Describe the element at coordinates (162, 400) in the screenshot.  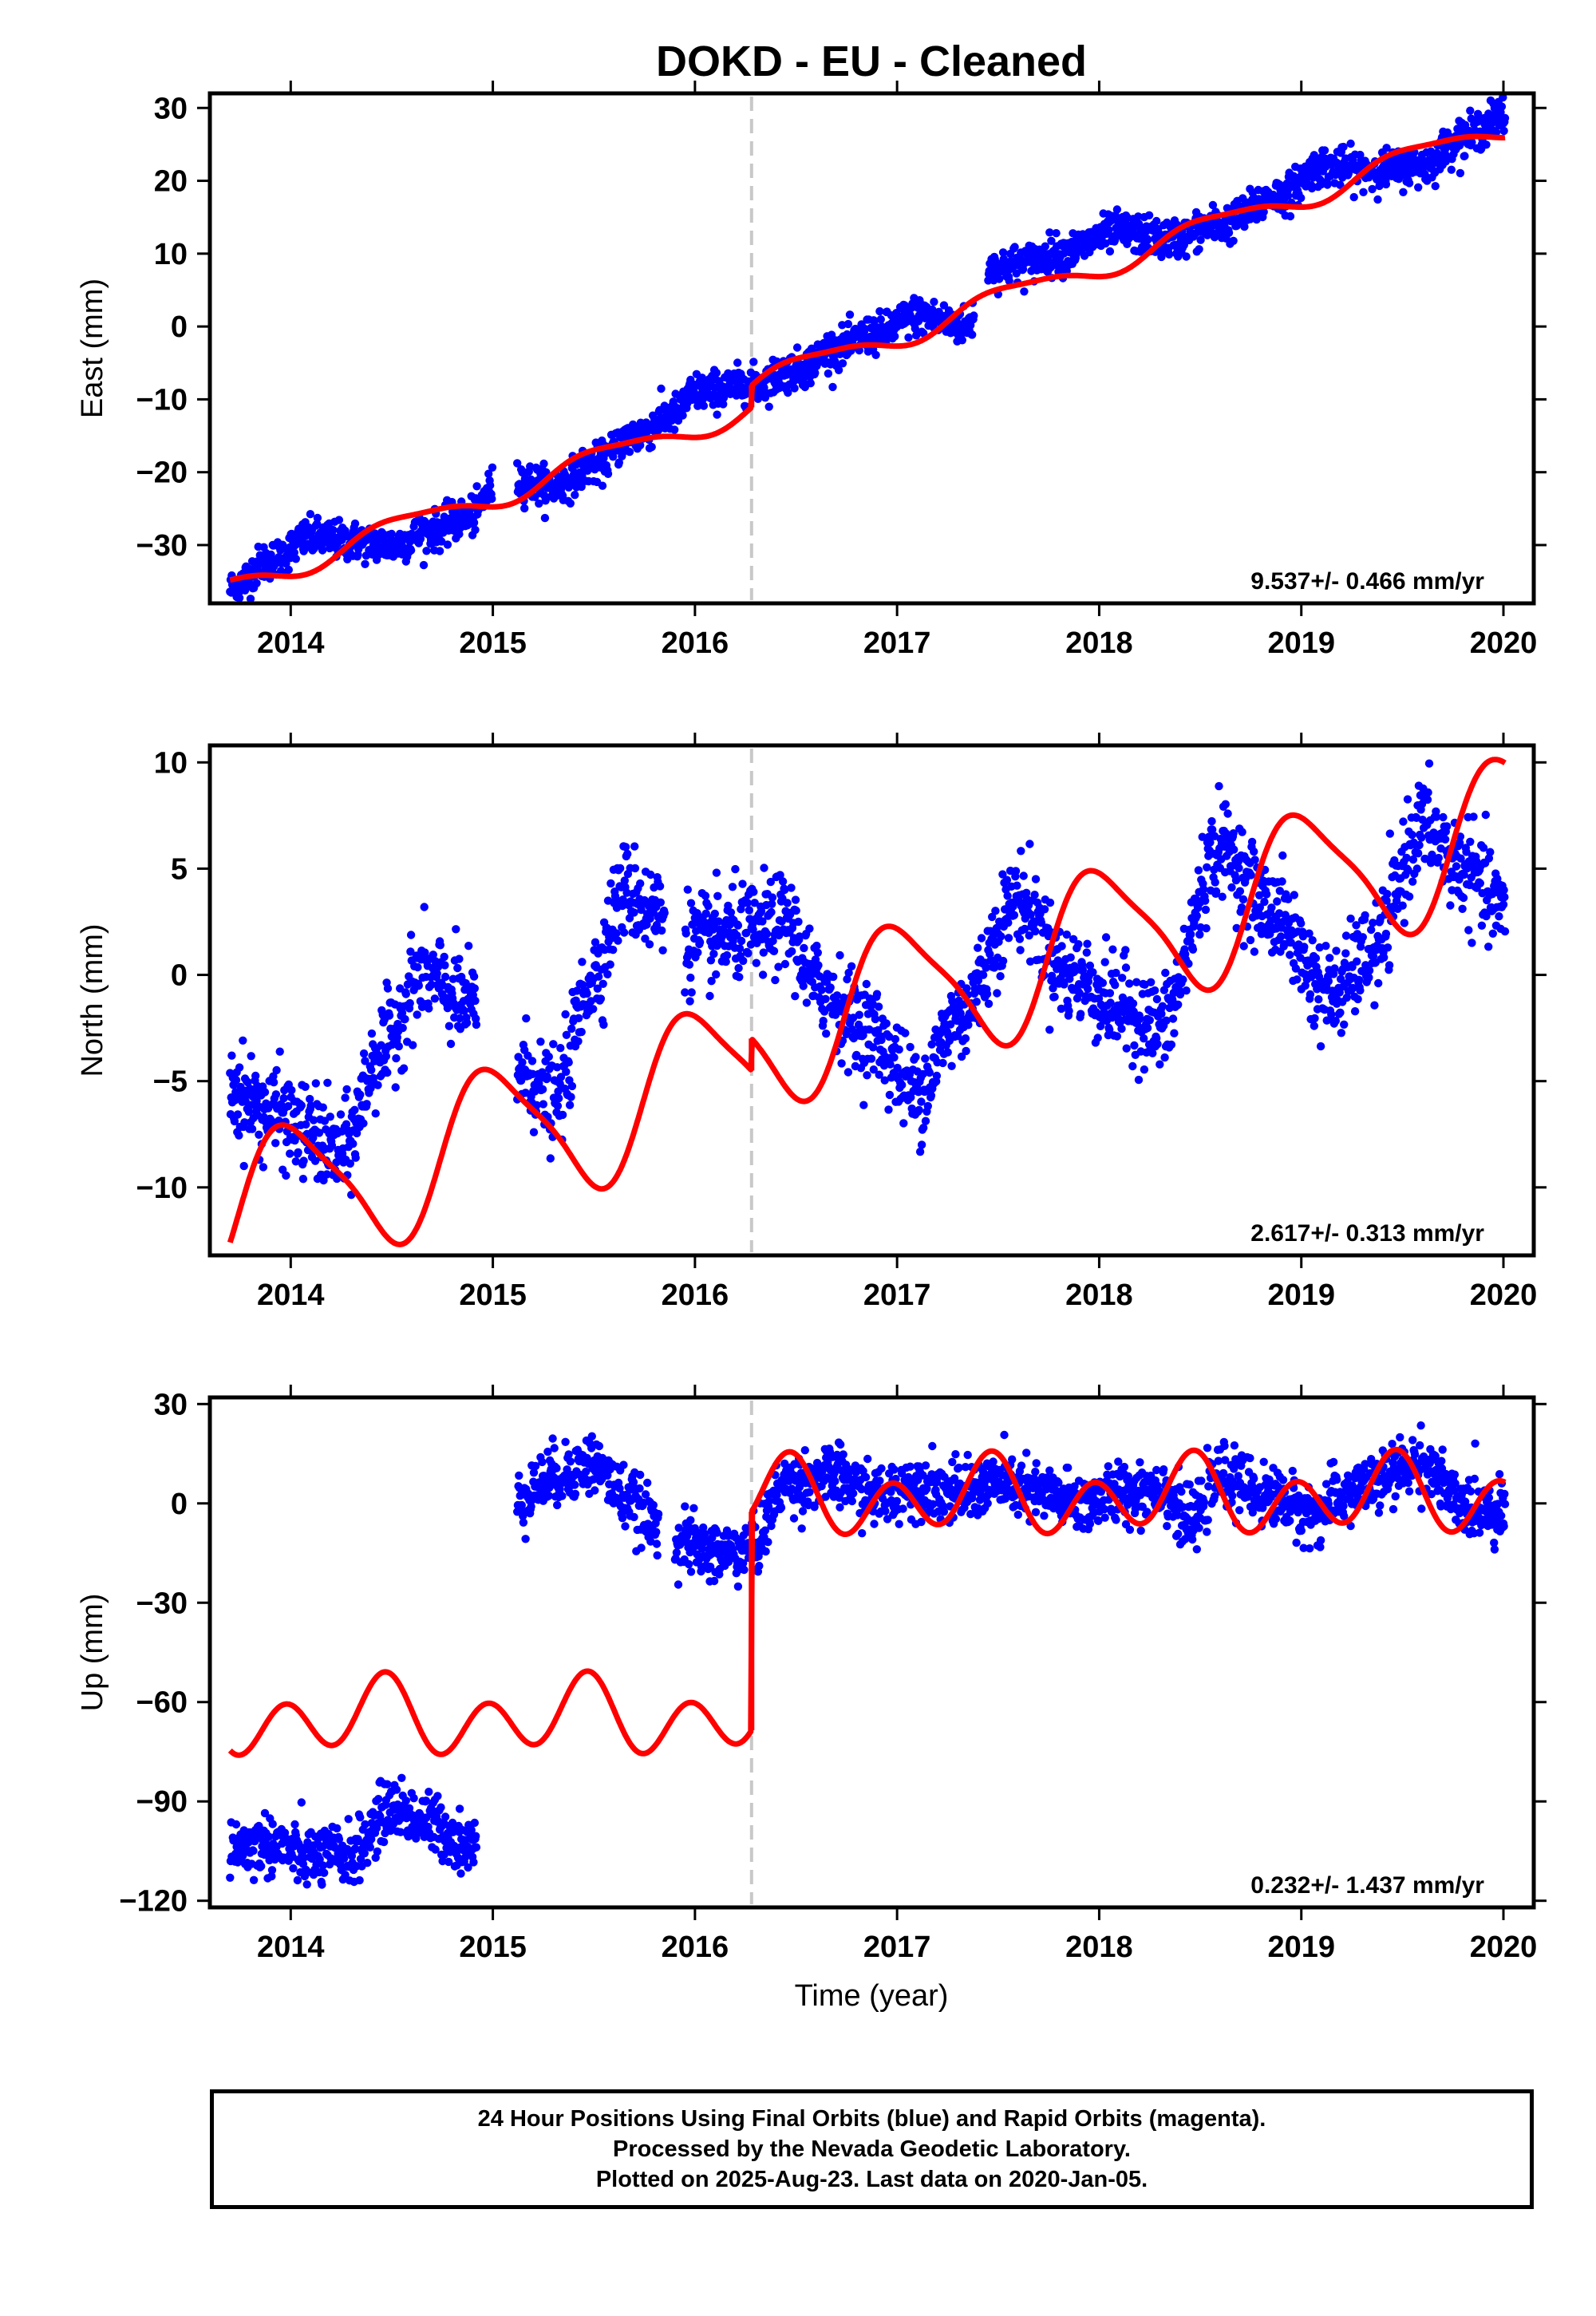
I see `y-tick-label: −10` at that location.